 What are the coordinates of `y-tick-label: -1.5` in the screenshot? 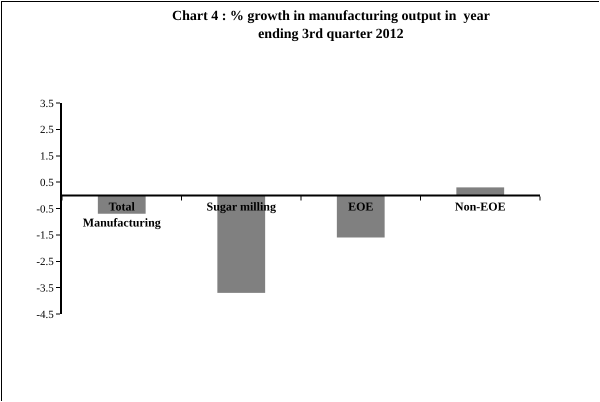 It's located at (45, 236).